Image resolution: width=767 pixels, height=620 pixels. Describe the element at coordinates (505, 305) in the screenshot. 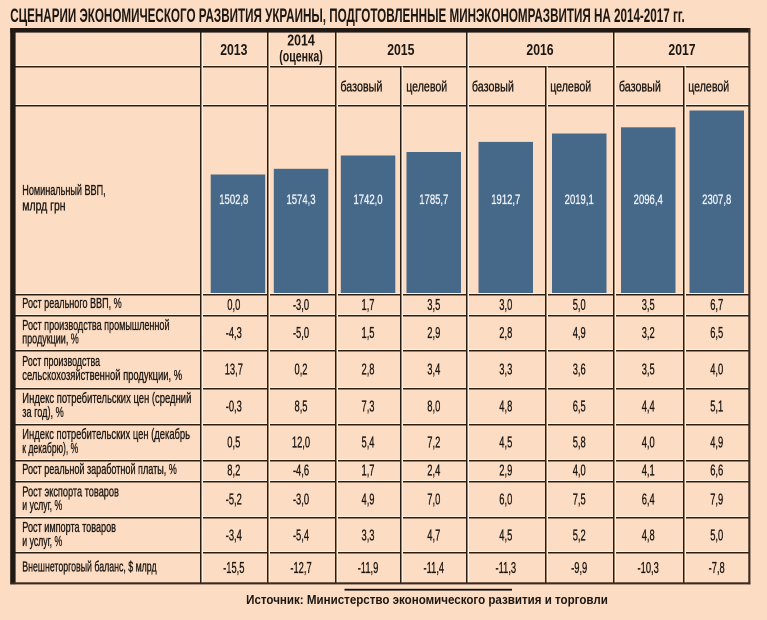

I see `svg-text: 3,0` at that location.